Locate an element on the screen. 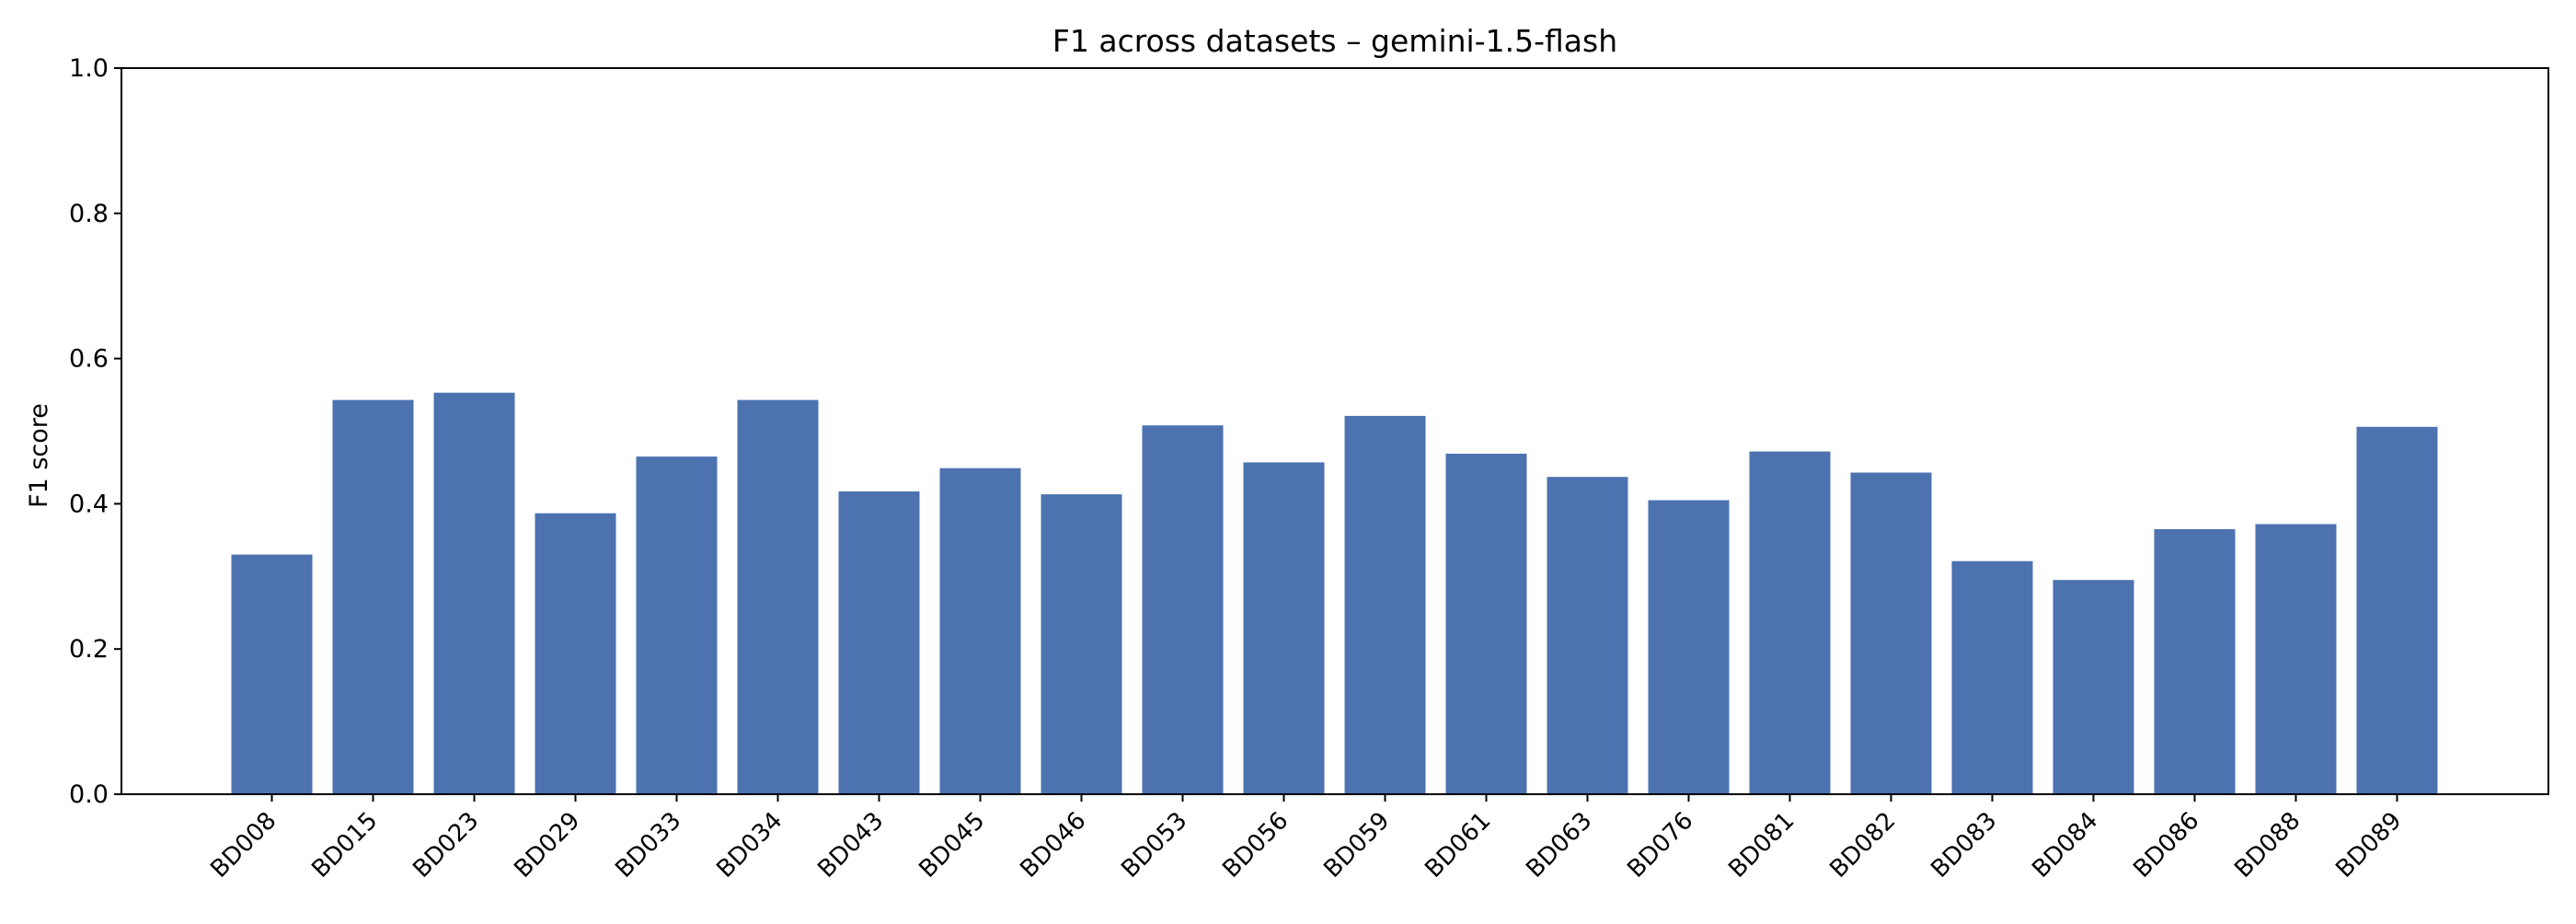 This screenshot has height=924, width=2576. bar-bd015 is located at coordinates (373, 596).